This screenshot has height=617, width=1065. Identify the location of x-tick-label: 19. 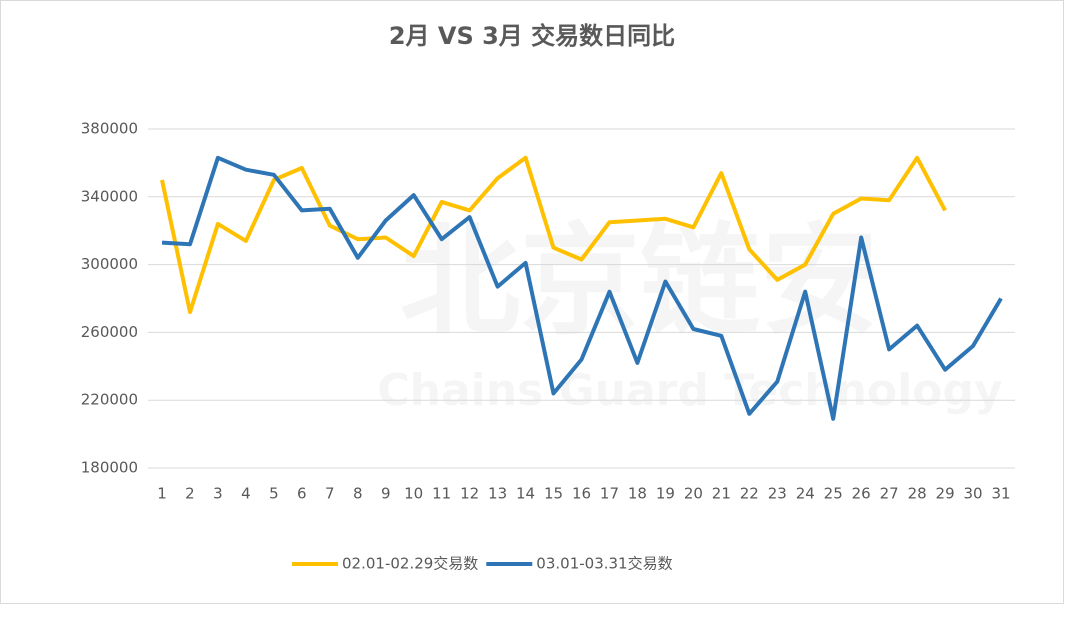
(665, 494).